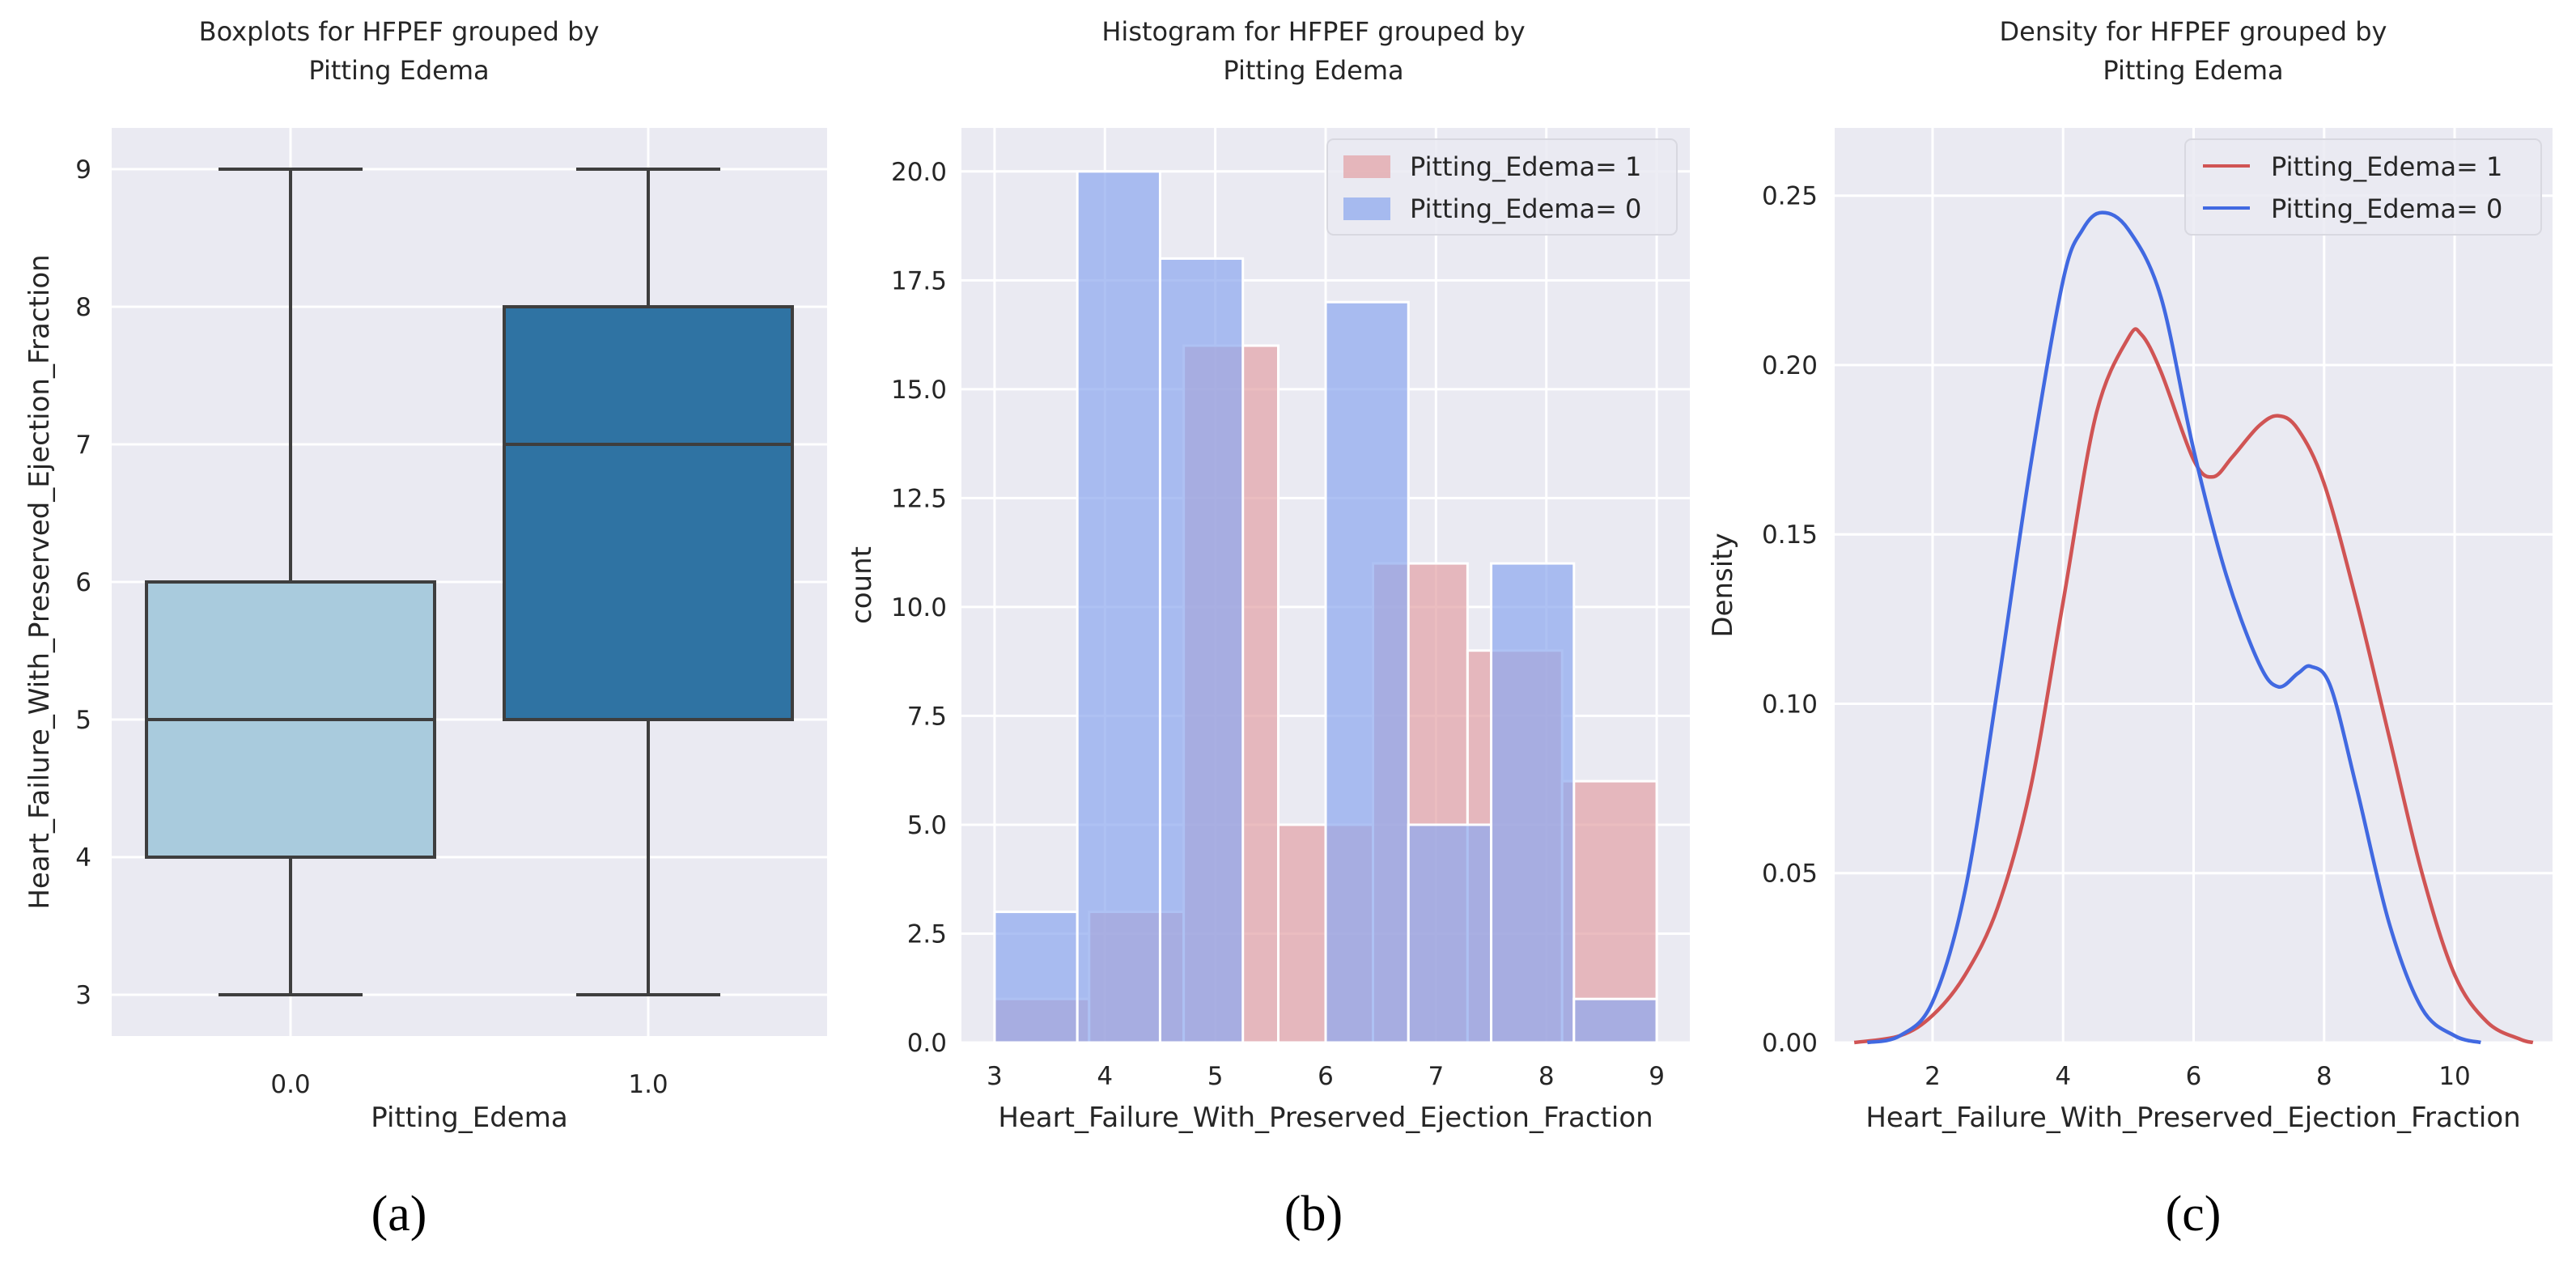 The image size is (2576, 1274). I want to click on chart-a-title-line1: Boxplots for HFPEF grouped by, so click(399, 31).